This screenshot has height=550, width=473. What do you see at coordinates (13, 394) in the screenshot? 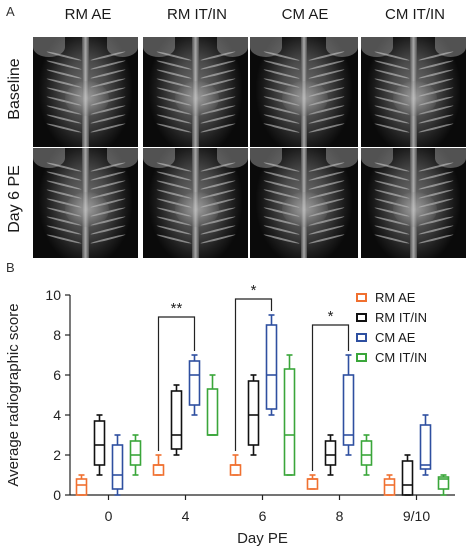
I see `y-axis-label: Average radiographic score` at bounding box center [13, 394].